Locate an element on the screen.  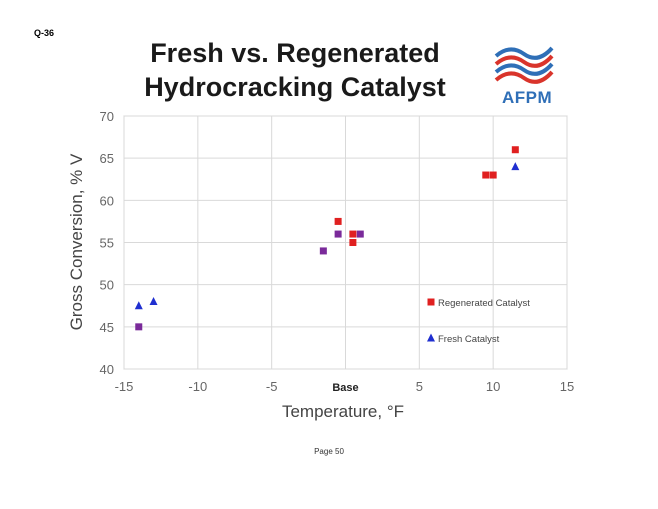
x-tick-label: -5 is located at coordinates (272, 386).